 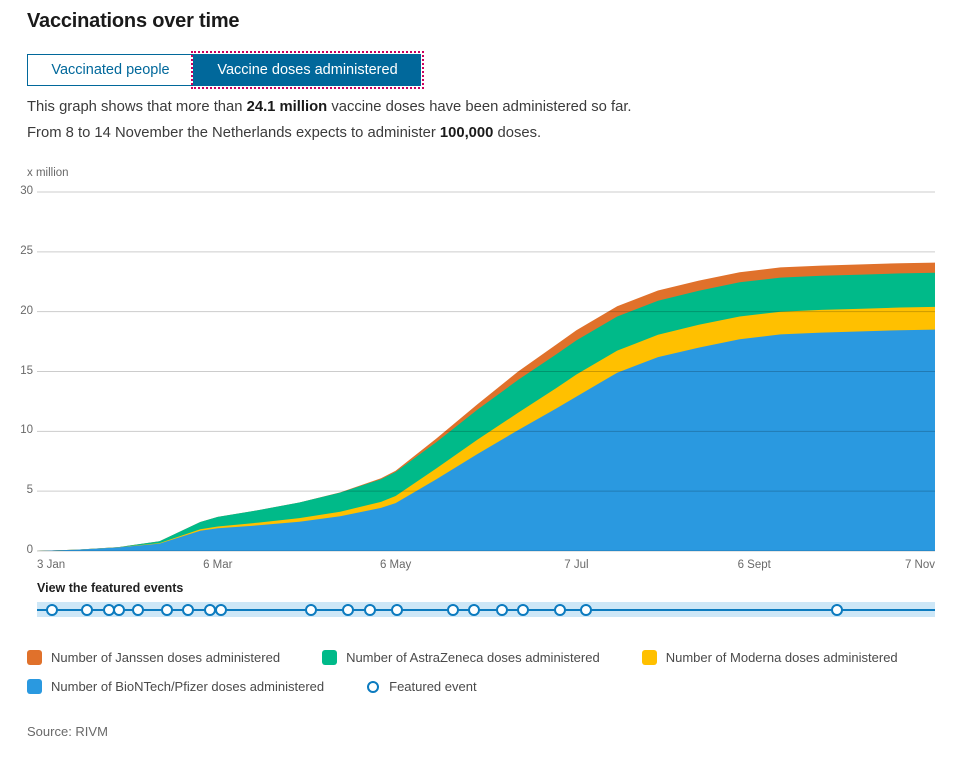 I want to click on description-expected-doses: 100,000, so click(x=466, y=133).